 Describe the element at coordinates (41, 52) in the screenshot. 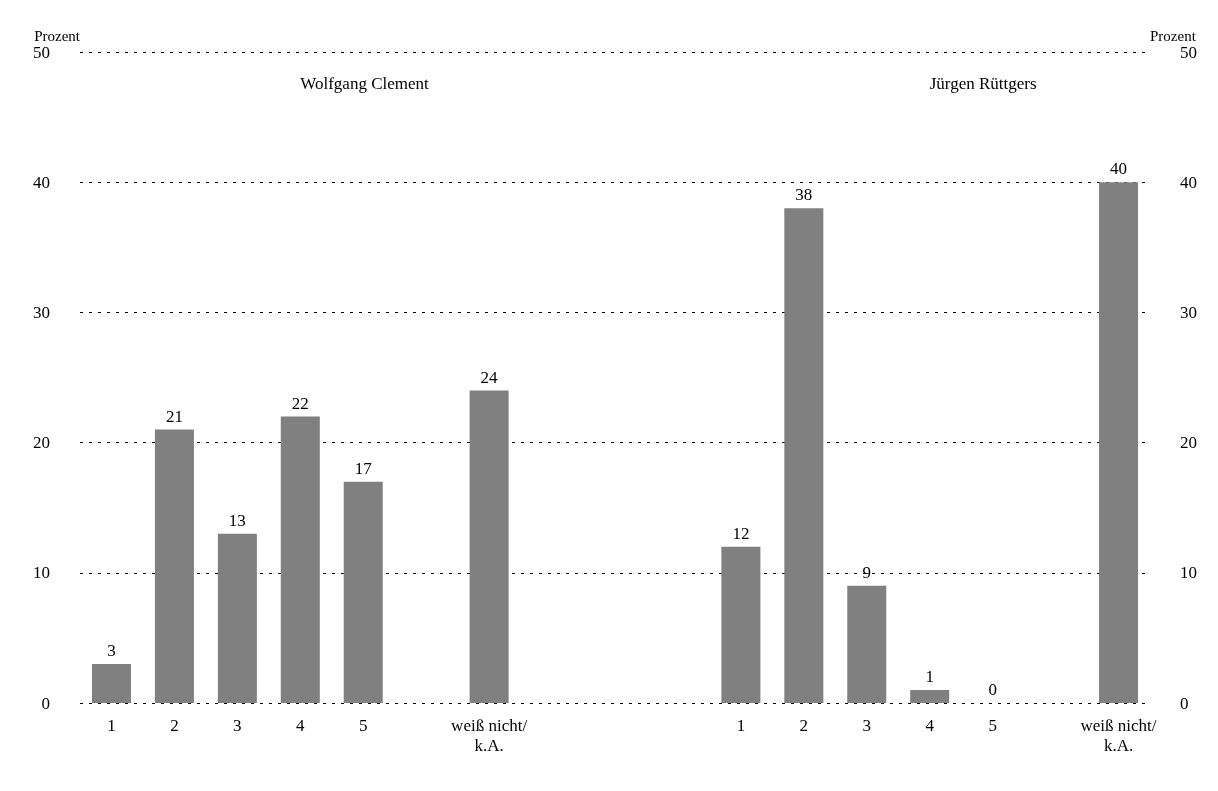

I see `y-tick-label: 50` at that location.